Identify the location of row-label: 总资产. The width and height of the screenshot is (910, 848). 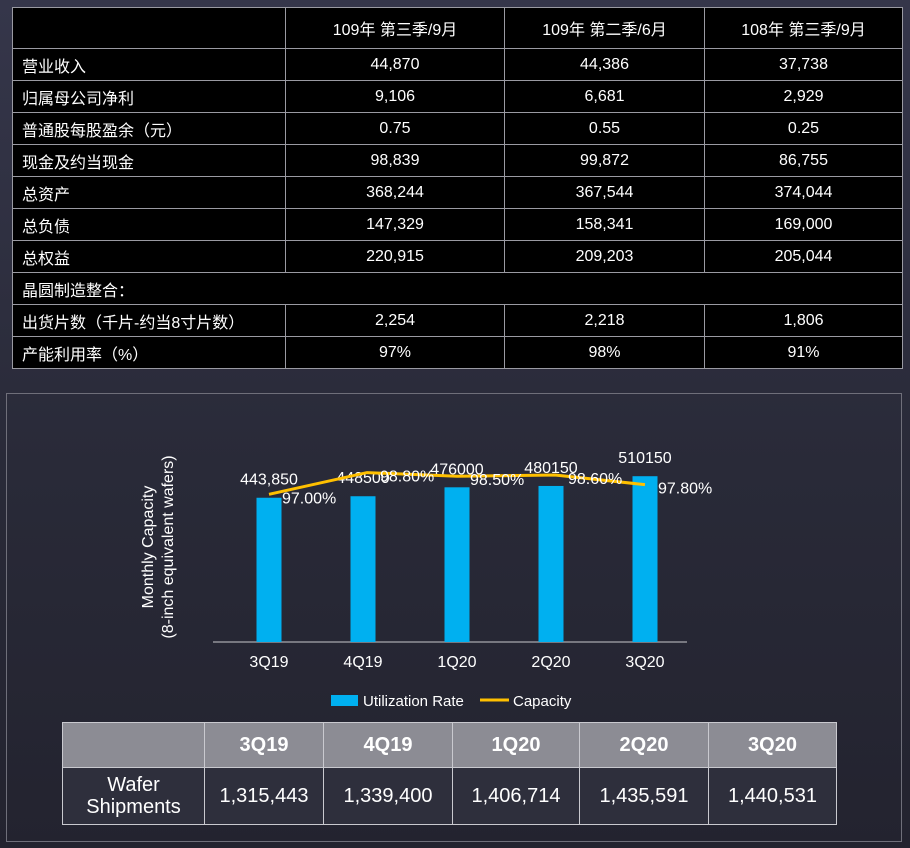
(149, 192).